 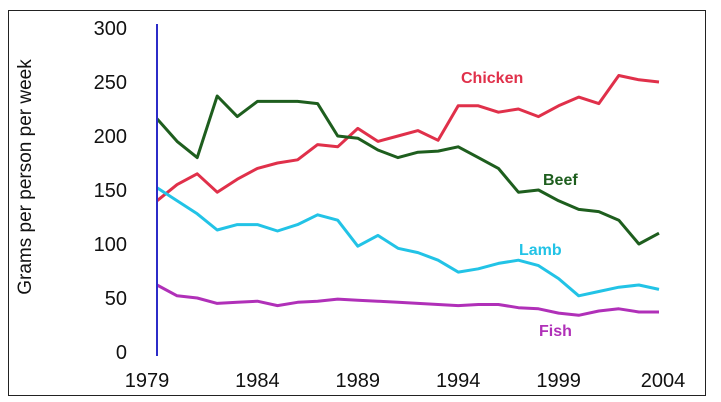 What do you see at coordinates (358, 381) in the screenshot?
I see `x-tick-label: 1989` at bounding box center [358, 381].